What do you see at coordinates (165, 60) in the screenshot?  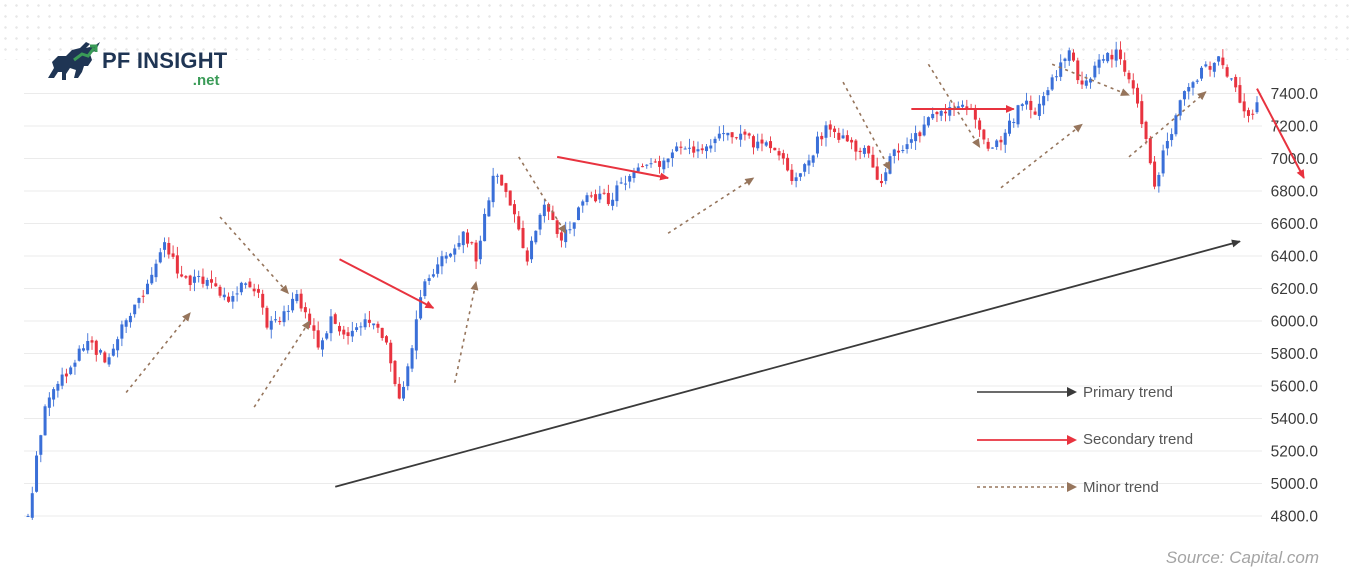 I see `brand-name: PF INSIGHT` at bounding box center [165, 60].